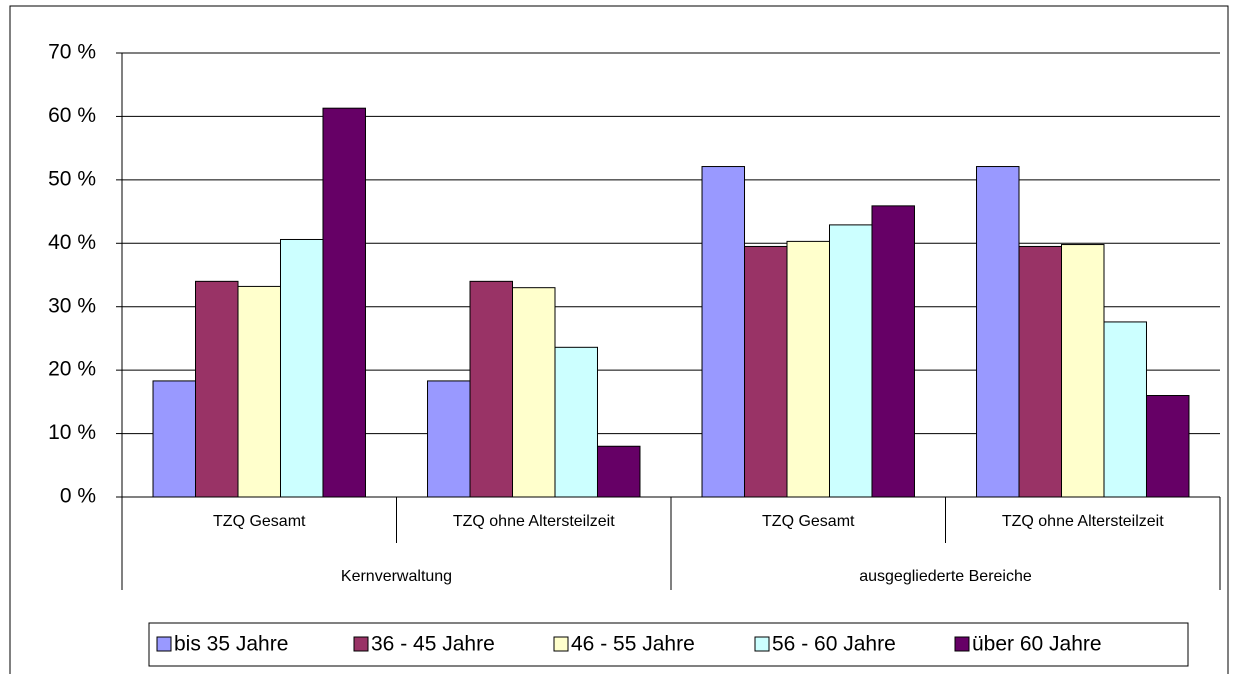  Describe the element at coordinates (72, 52) in the screenshot. I see `y-tick-label: 70 %` at that location.